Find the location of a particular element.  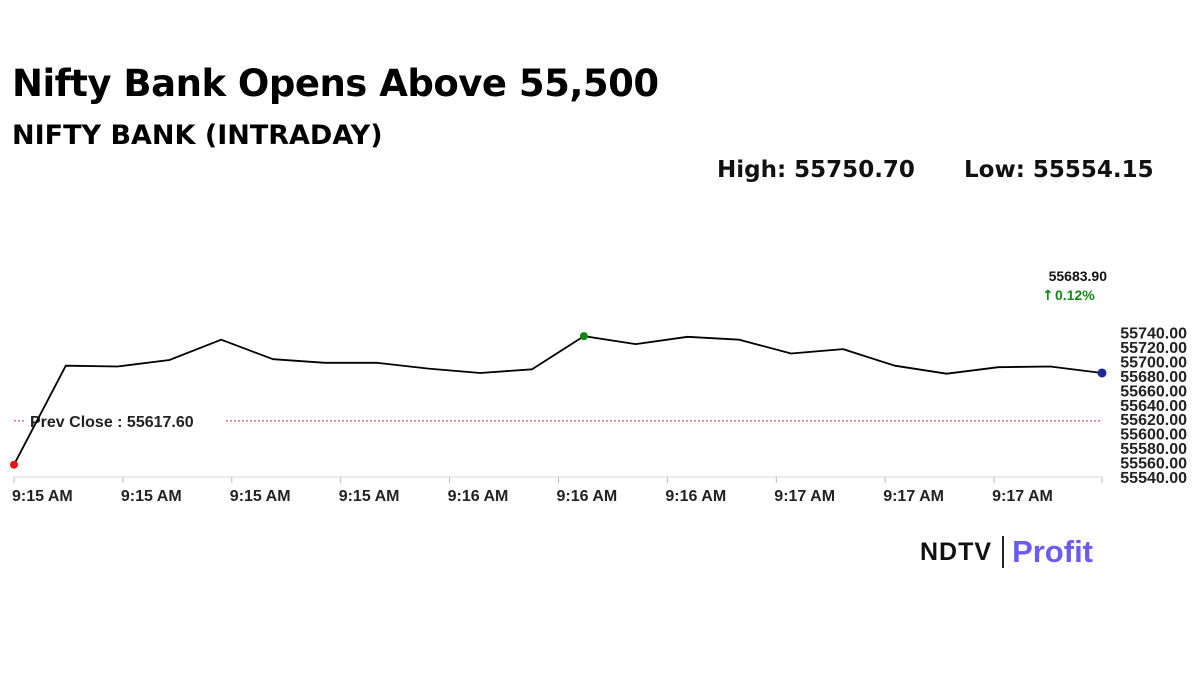

change-arrow-icon: ↑ is located at coordinates (1048, 296).